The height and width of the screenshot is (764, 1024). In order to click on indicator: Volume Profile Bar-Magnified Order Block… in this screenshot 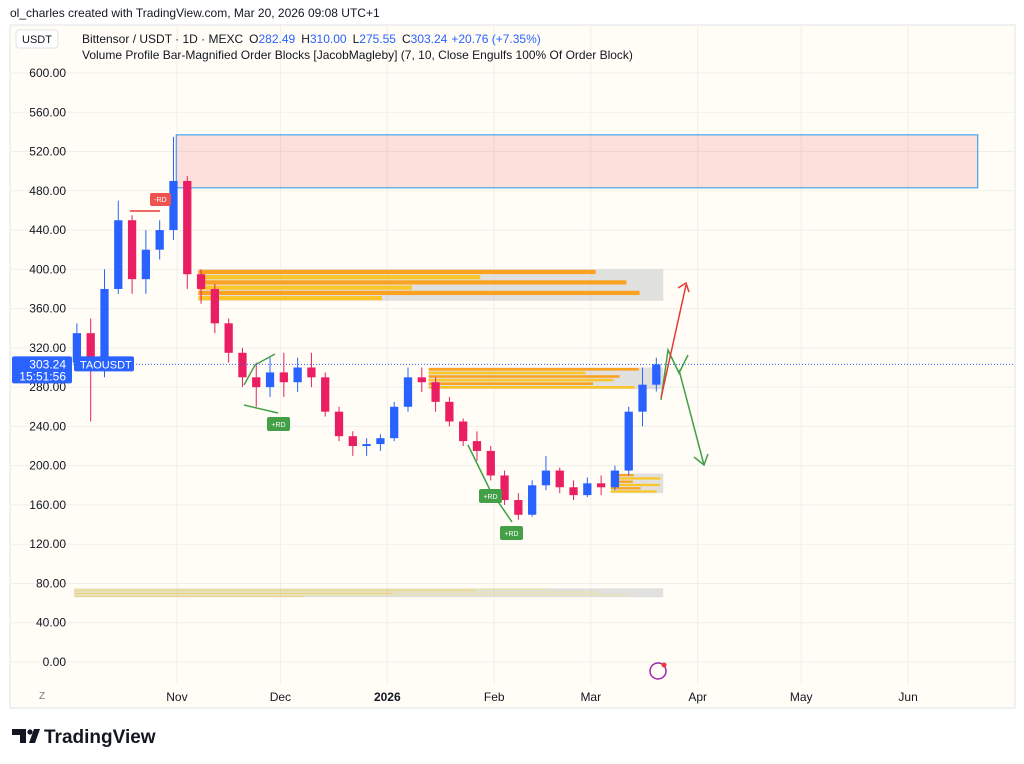, I will do `click(357, 55)`.